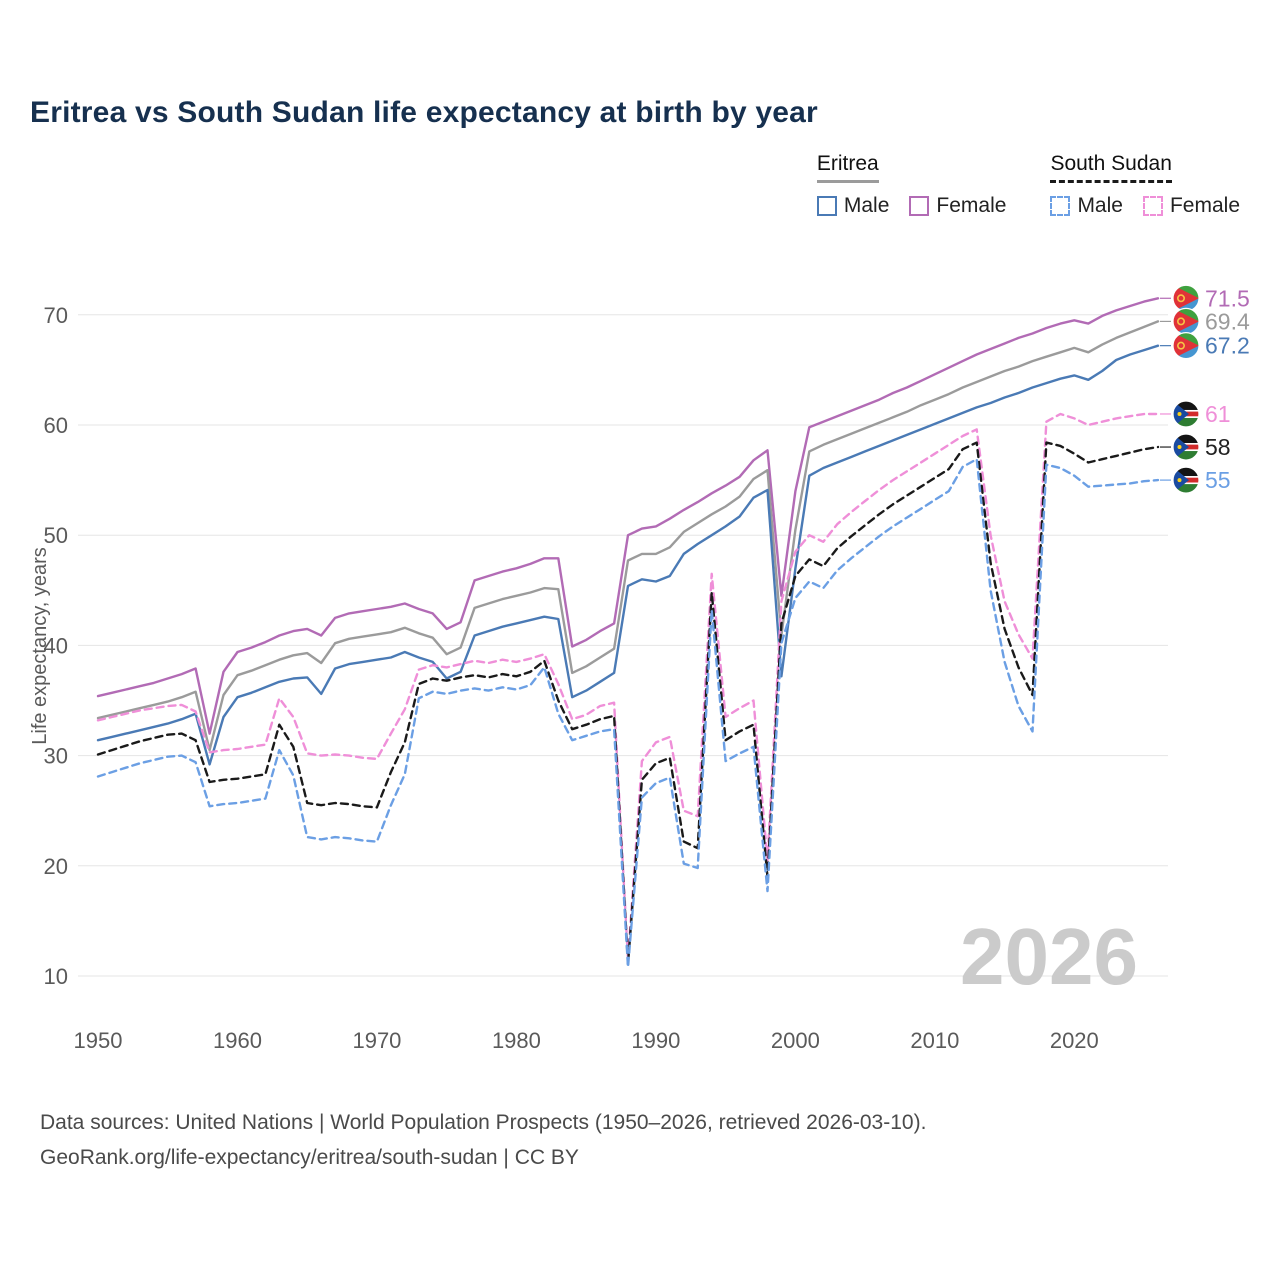  I want to click on legend-group-eritrea: Eritrea Male Female, so click(911, 185).